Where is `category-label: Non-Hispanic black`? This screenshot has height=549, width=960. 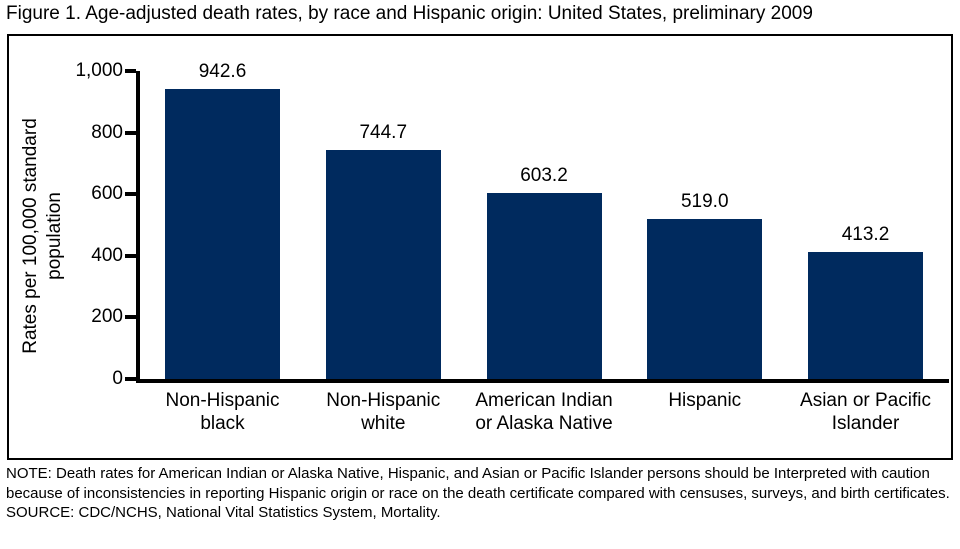 category-label: Non-Hispanic black is located at coordinates (222, 412).